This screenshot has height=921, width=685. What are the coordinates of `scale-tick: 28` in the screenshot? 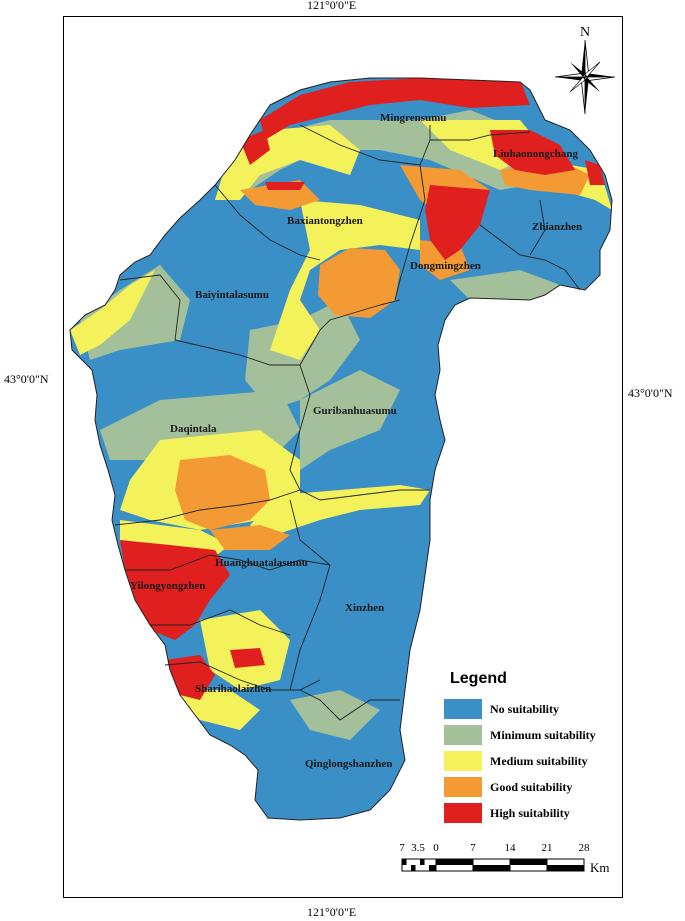 It's located at (584, 848).